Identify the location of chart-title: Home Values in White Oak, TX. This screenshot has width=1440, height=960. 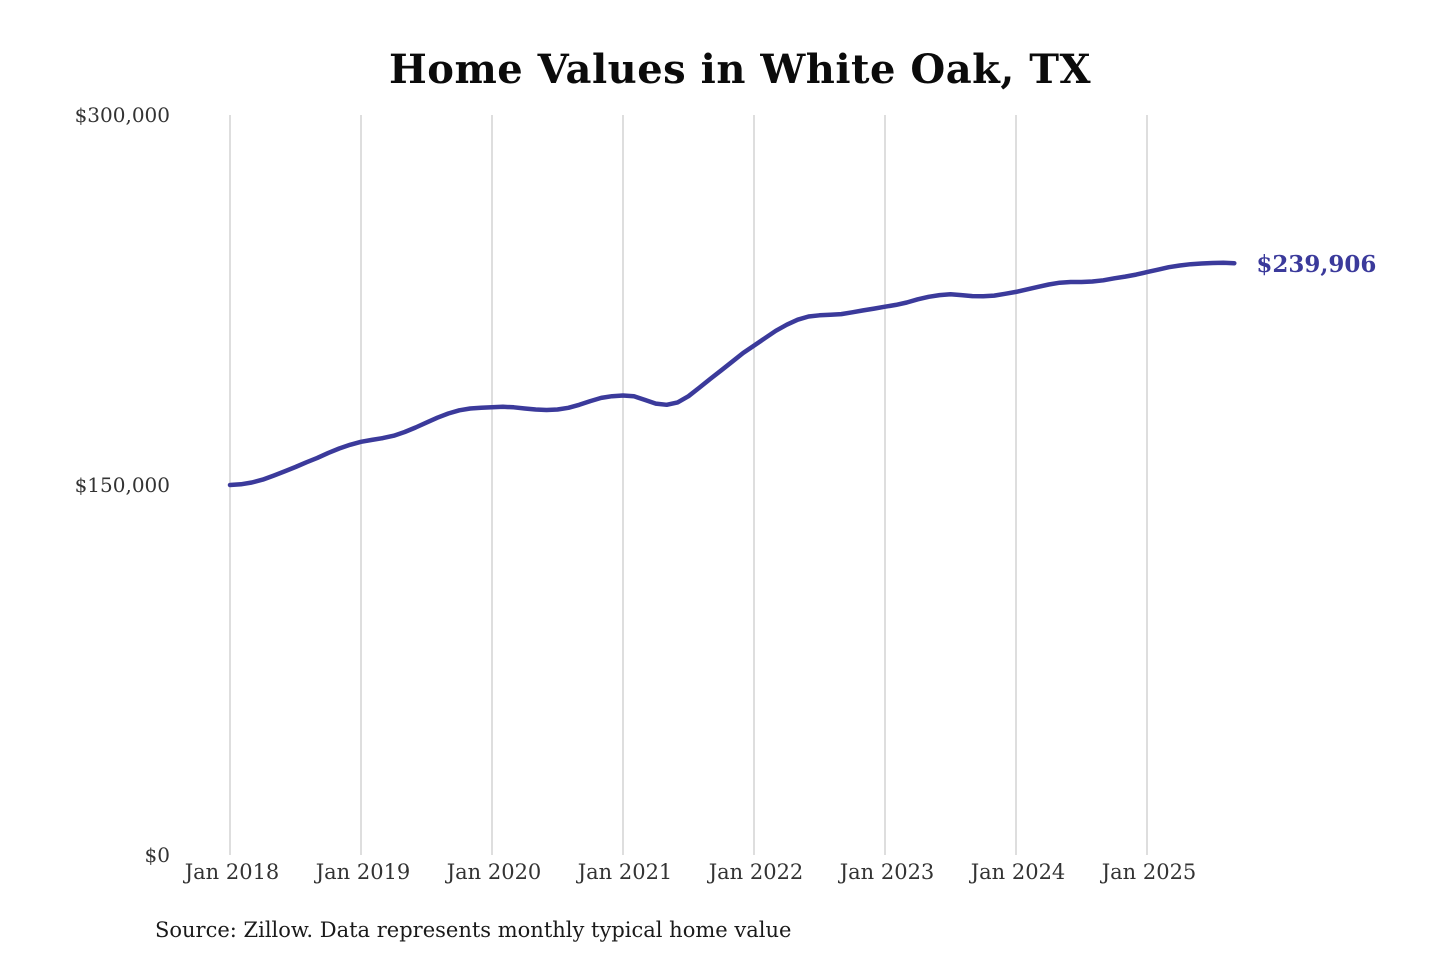
(740, 69).